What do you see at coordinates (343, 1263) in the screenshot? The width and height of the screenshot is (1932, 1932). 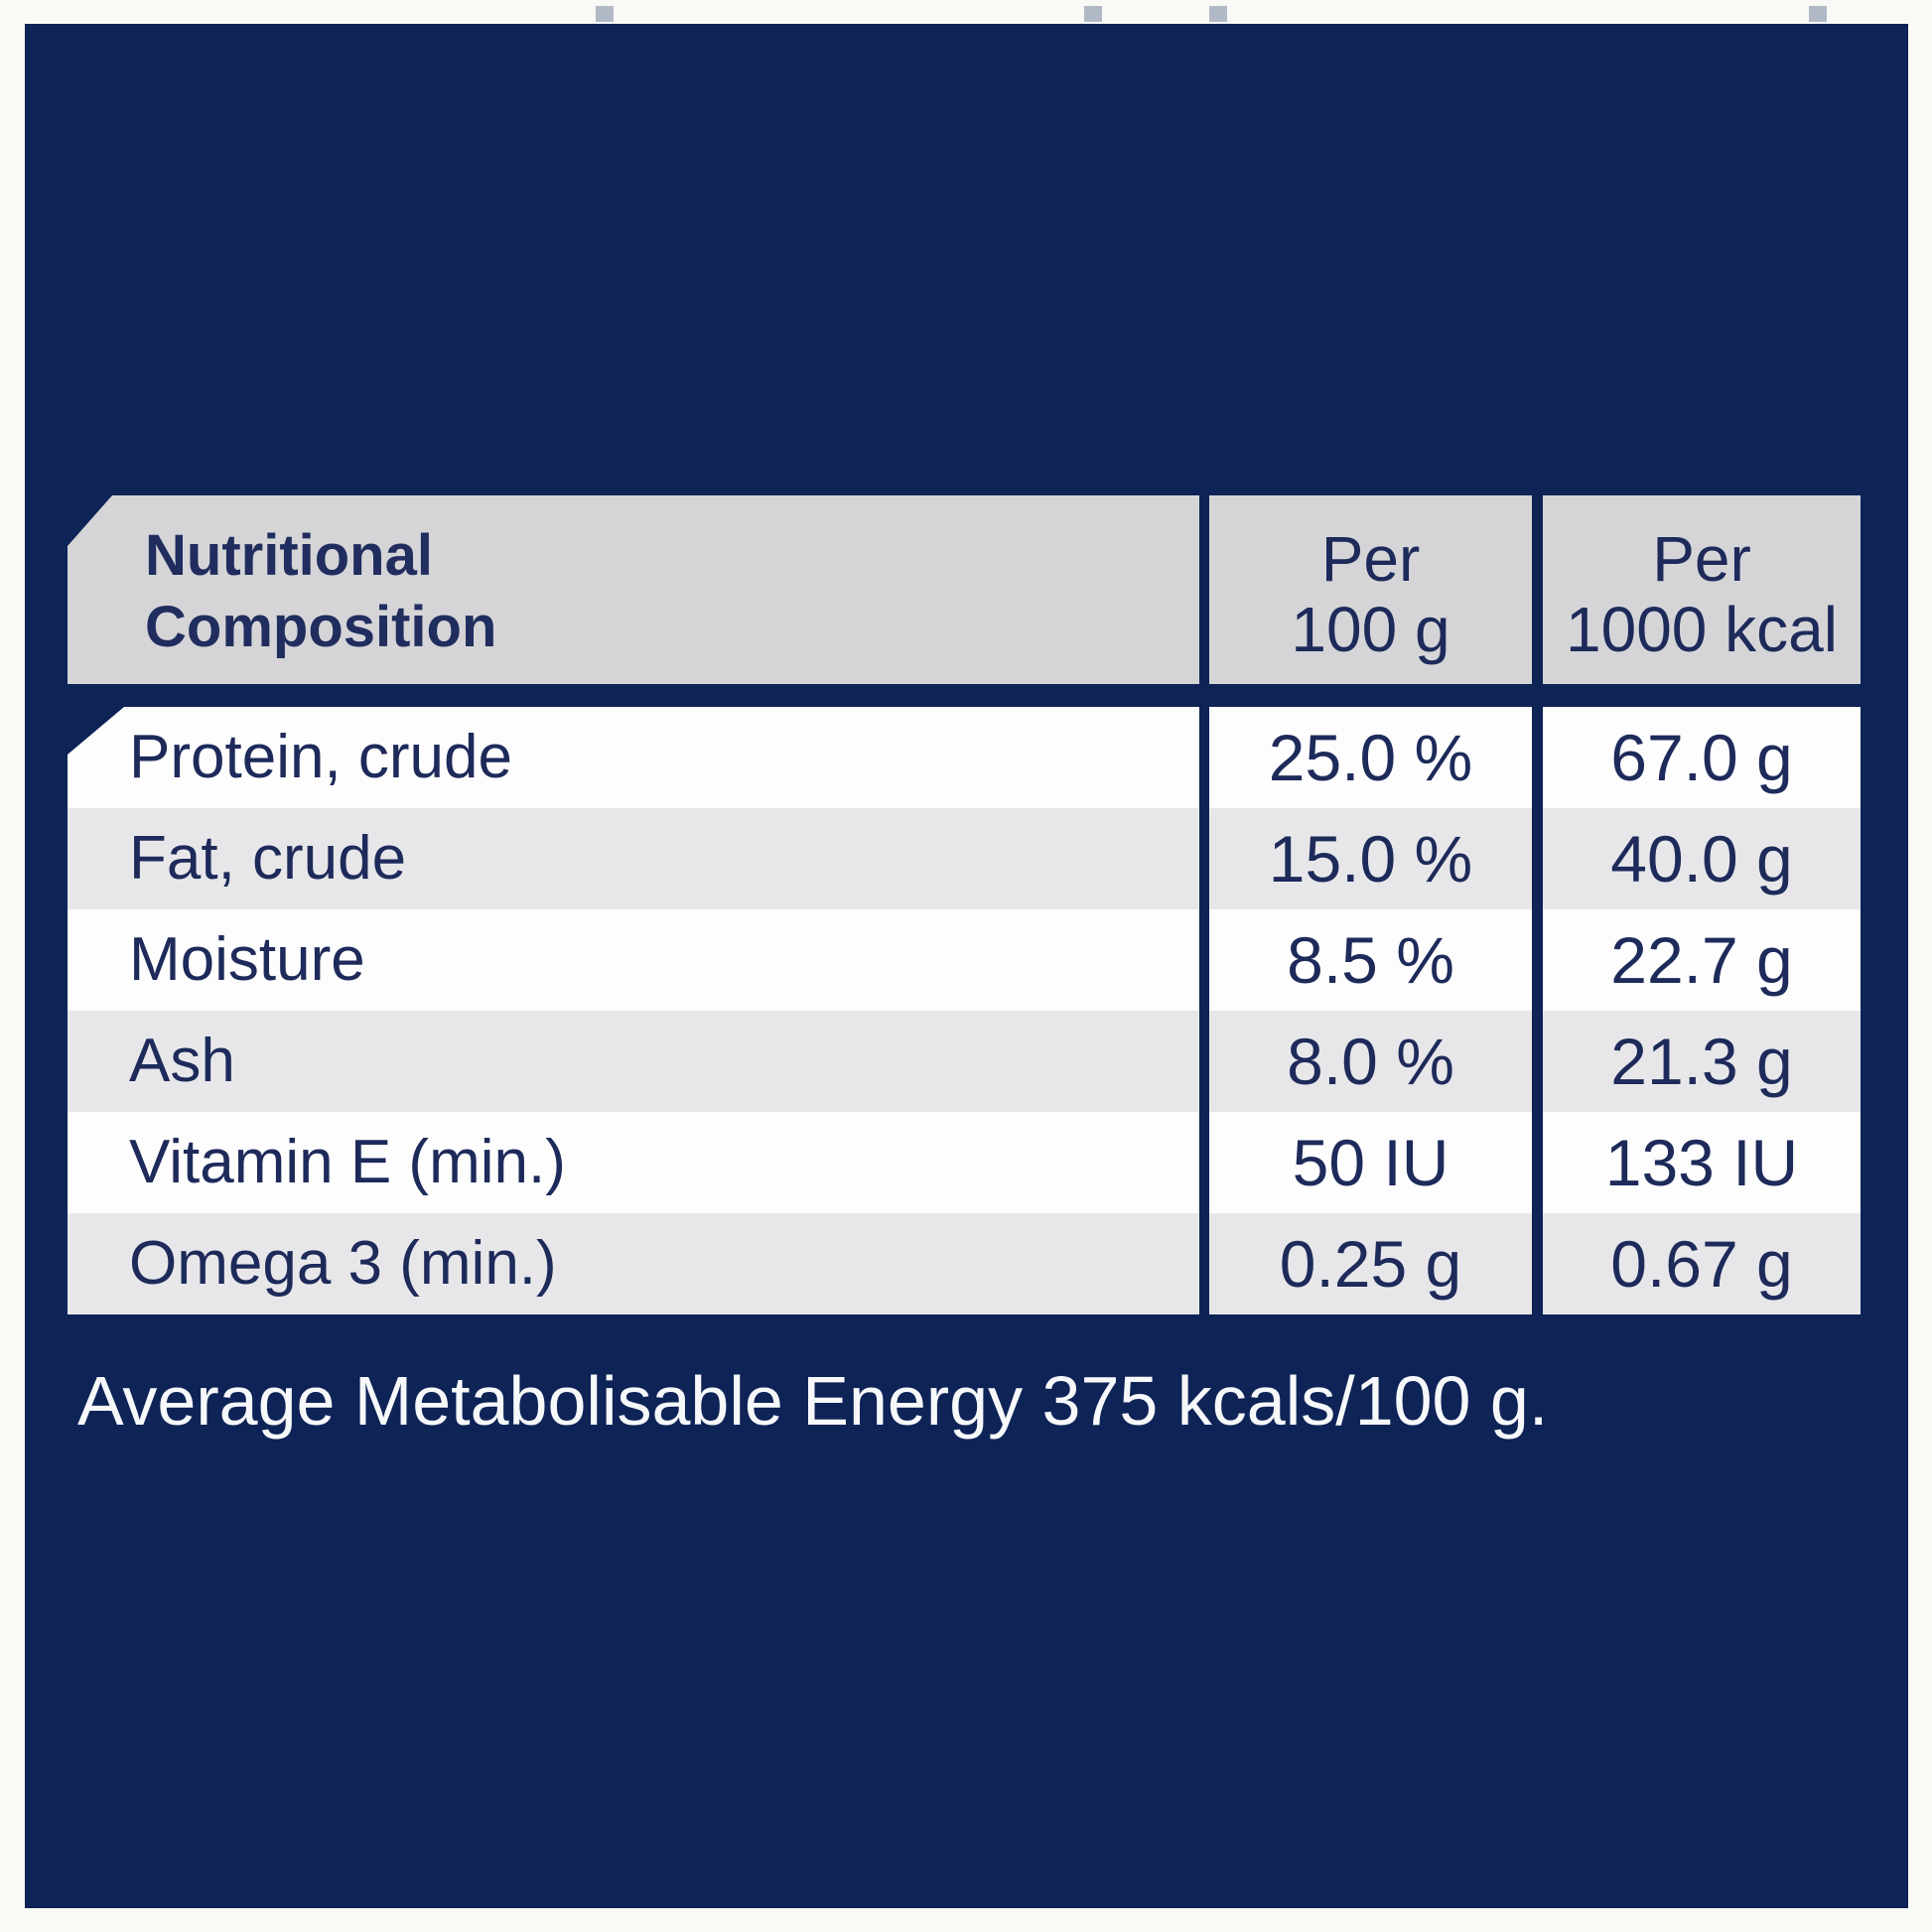 I see `row-label: Omega 3 (min.)` at bounding box center [343, 1263].